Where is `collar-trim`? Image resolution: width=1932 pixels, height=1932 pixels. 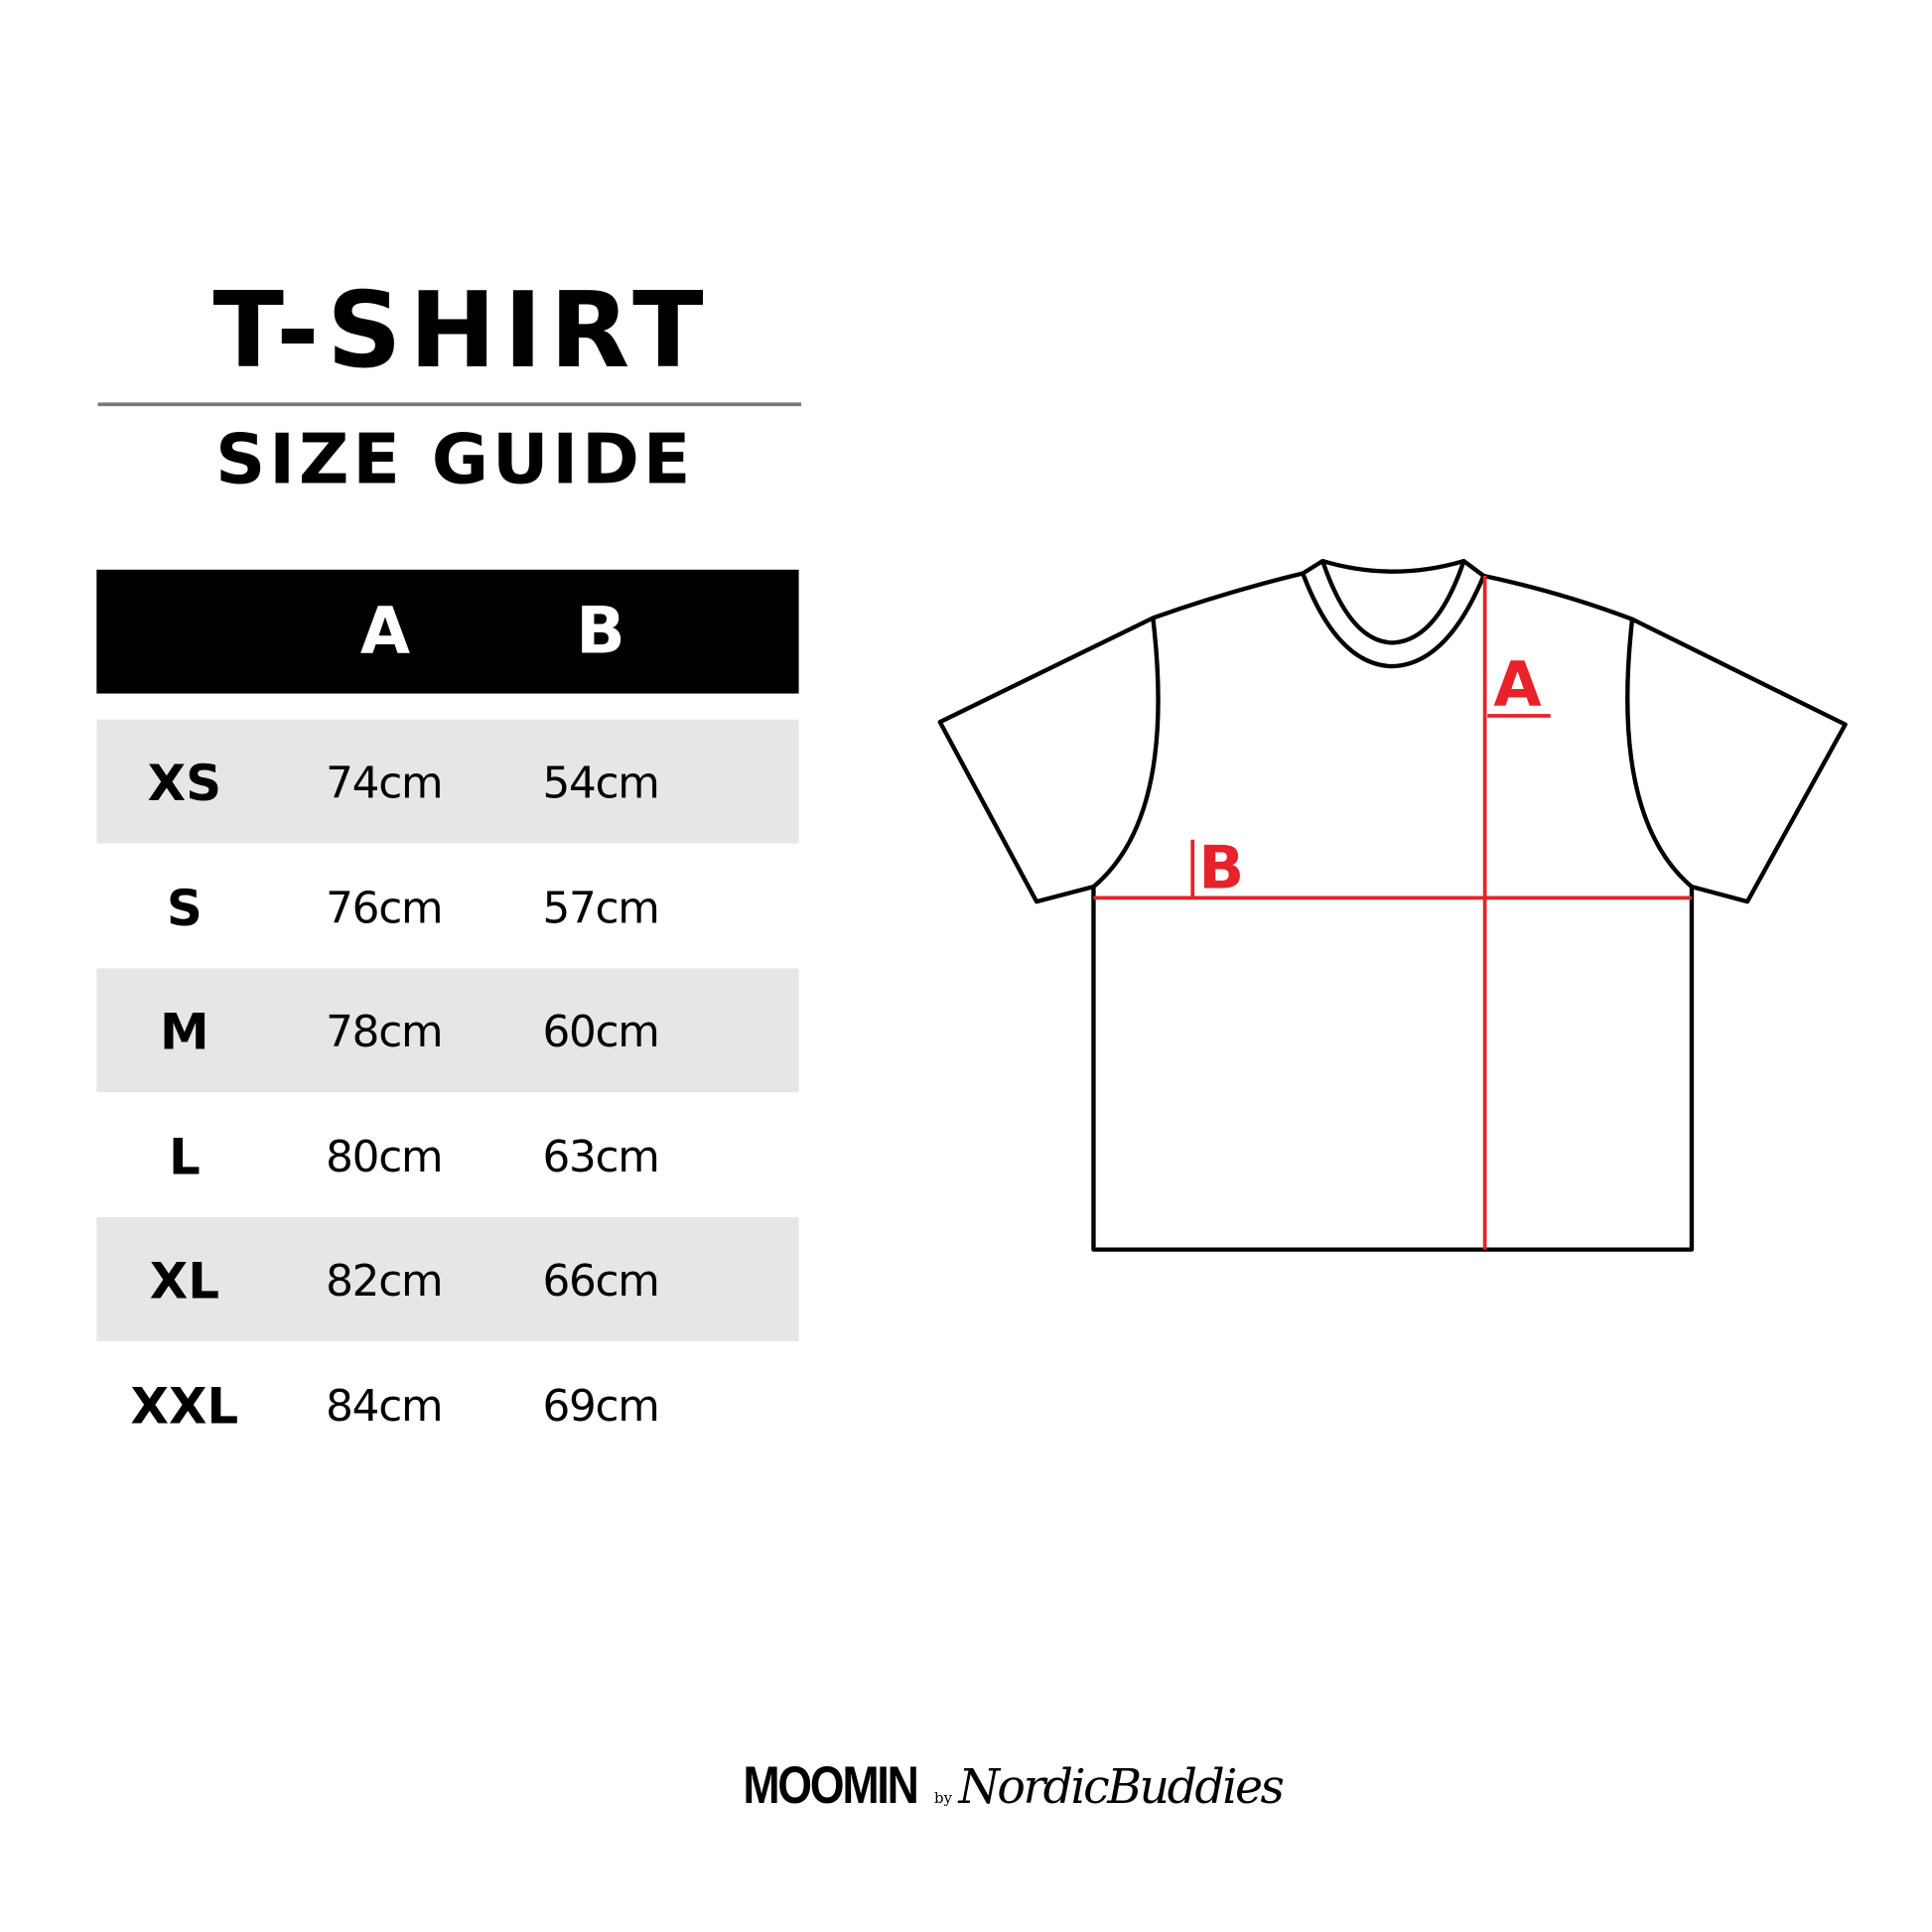 collar-trim is located at coordinates (1393, 602).